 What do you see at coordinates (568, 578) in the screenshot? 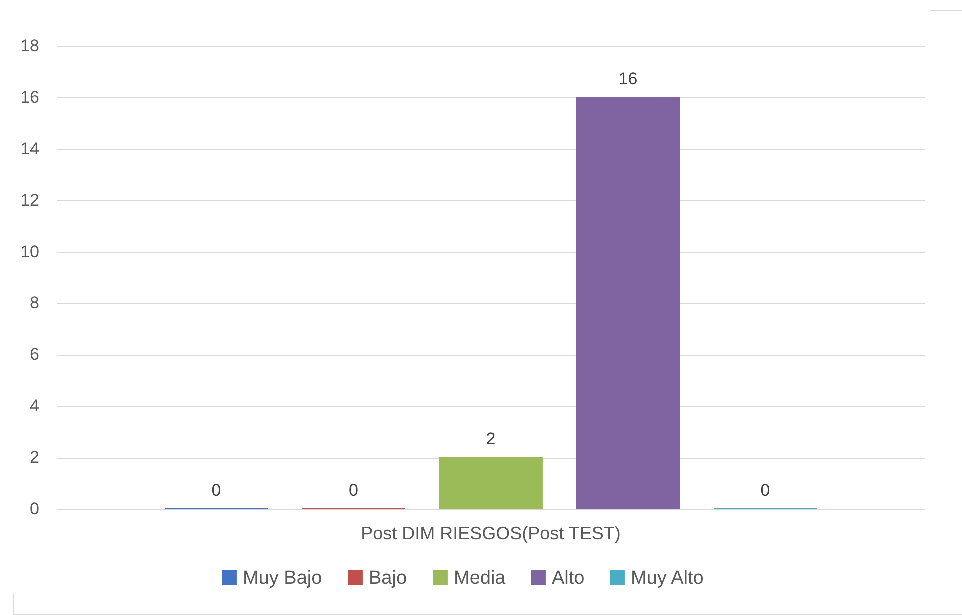
I see `legend-label: Alto` at bounding box center [568, 578].